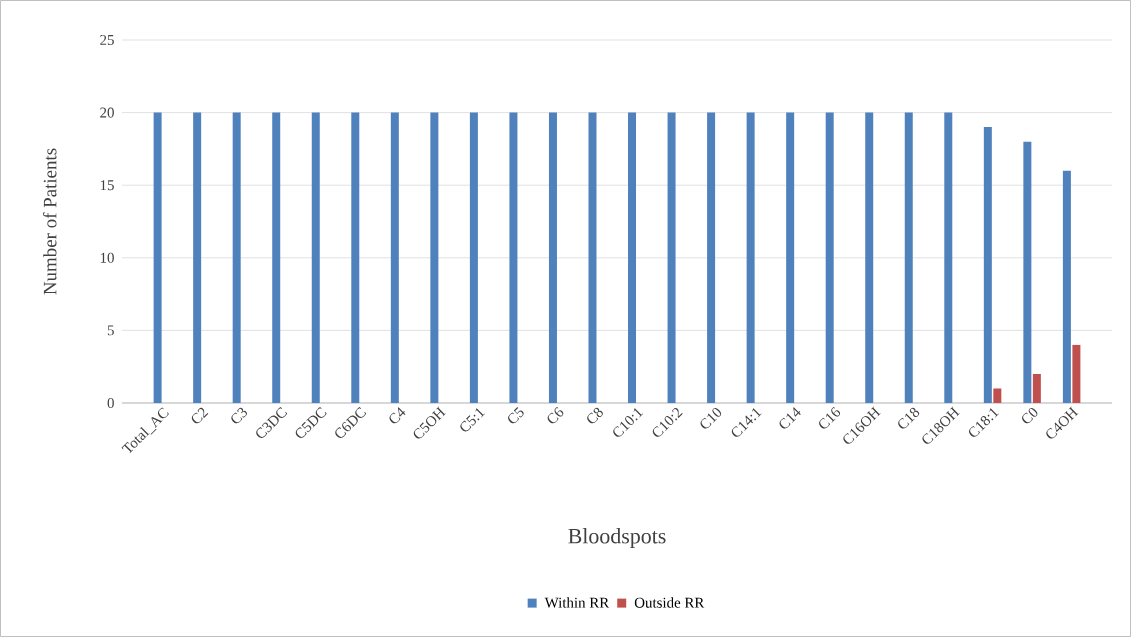 This screenshot has height=637, width=1131. What do you see at coordinates (555, 415) in the screenshot?
I see `x-tick-label: C6` at bounding box center [555, 415].